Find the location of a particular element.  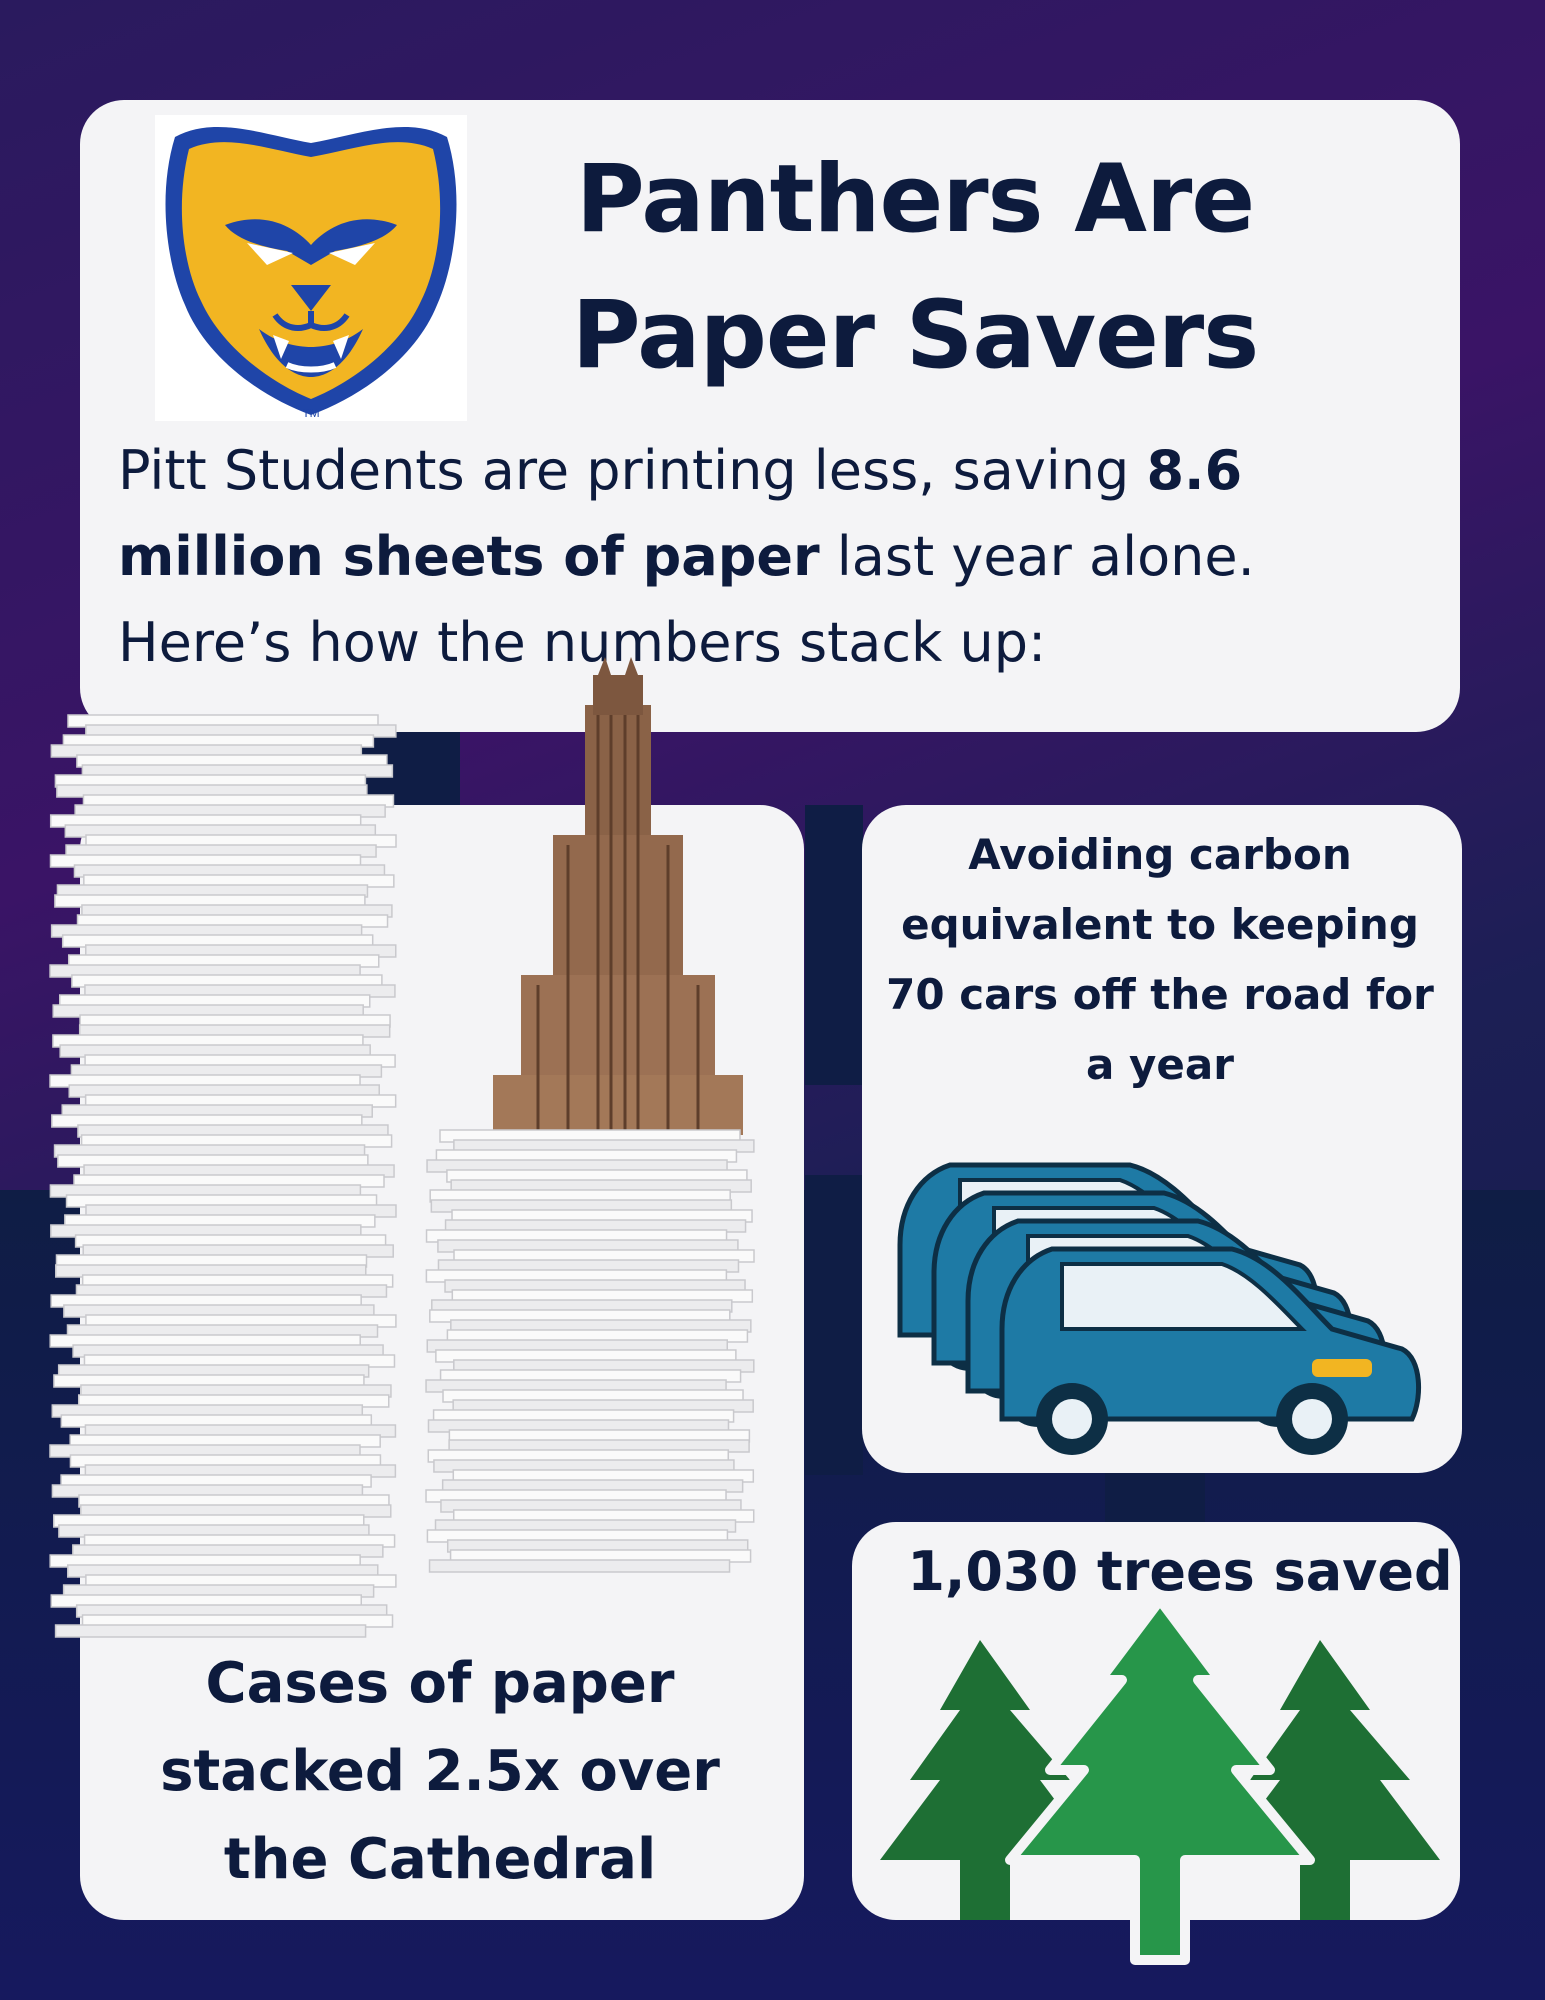

intro-highlight: 8.6 million sheets of paper is located at coordinates (680, 513).